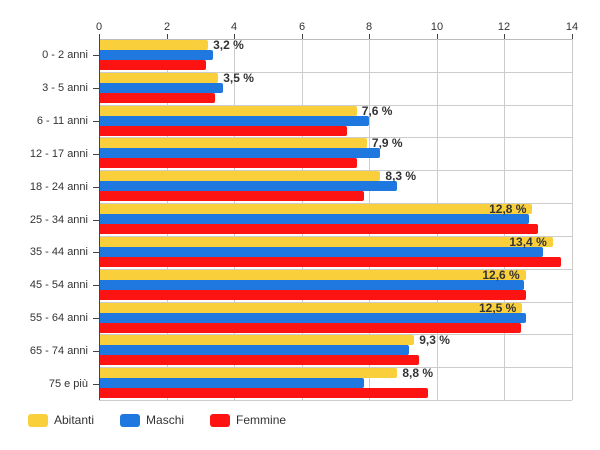 The image size is (600, 450). Describe the element at coordinates (58, 219) in the screenshot. I see `category-label: 25 - 34 anni` at that location.